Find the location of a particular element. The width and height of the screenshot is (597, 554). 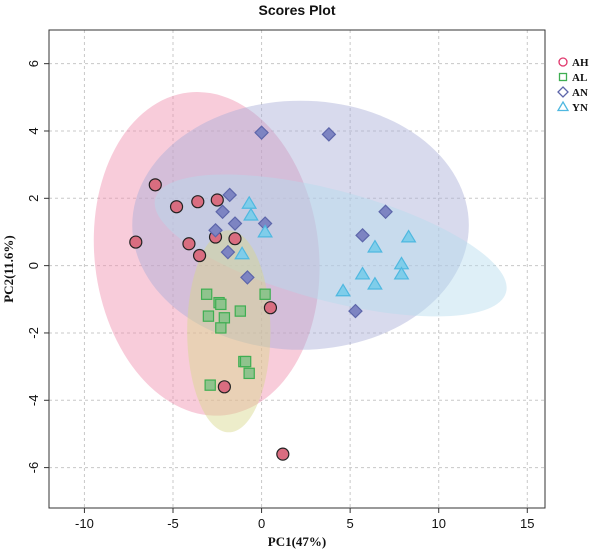

y-axis-label: PC2(11.6%) is located at coordinates (8, 269).